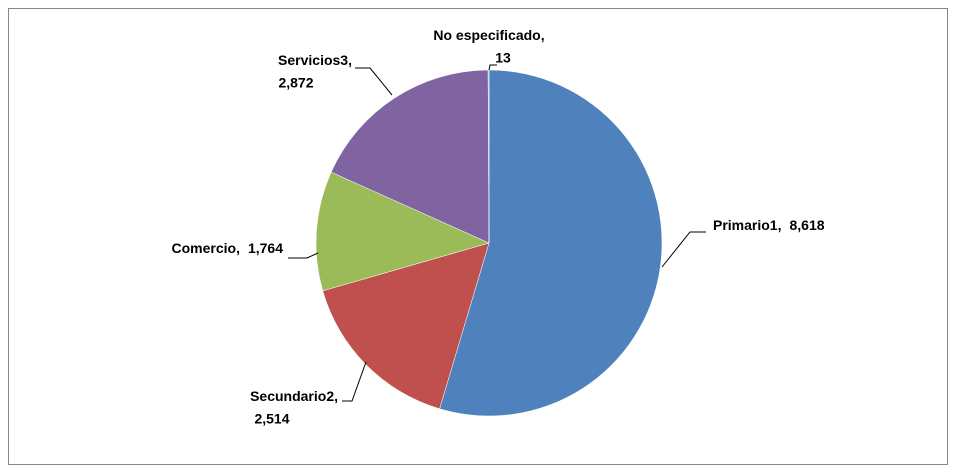 The image size is (956, 472). I want to click on label-name: Comercio, so click(203, 248).